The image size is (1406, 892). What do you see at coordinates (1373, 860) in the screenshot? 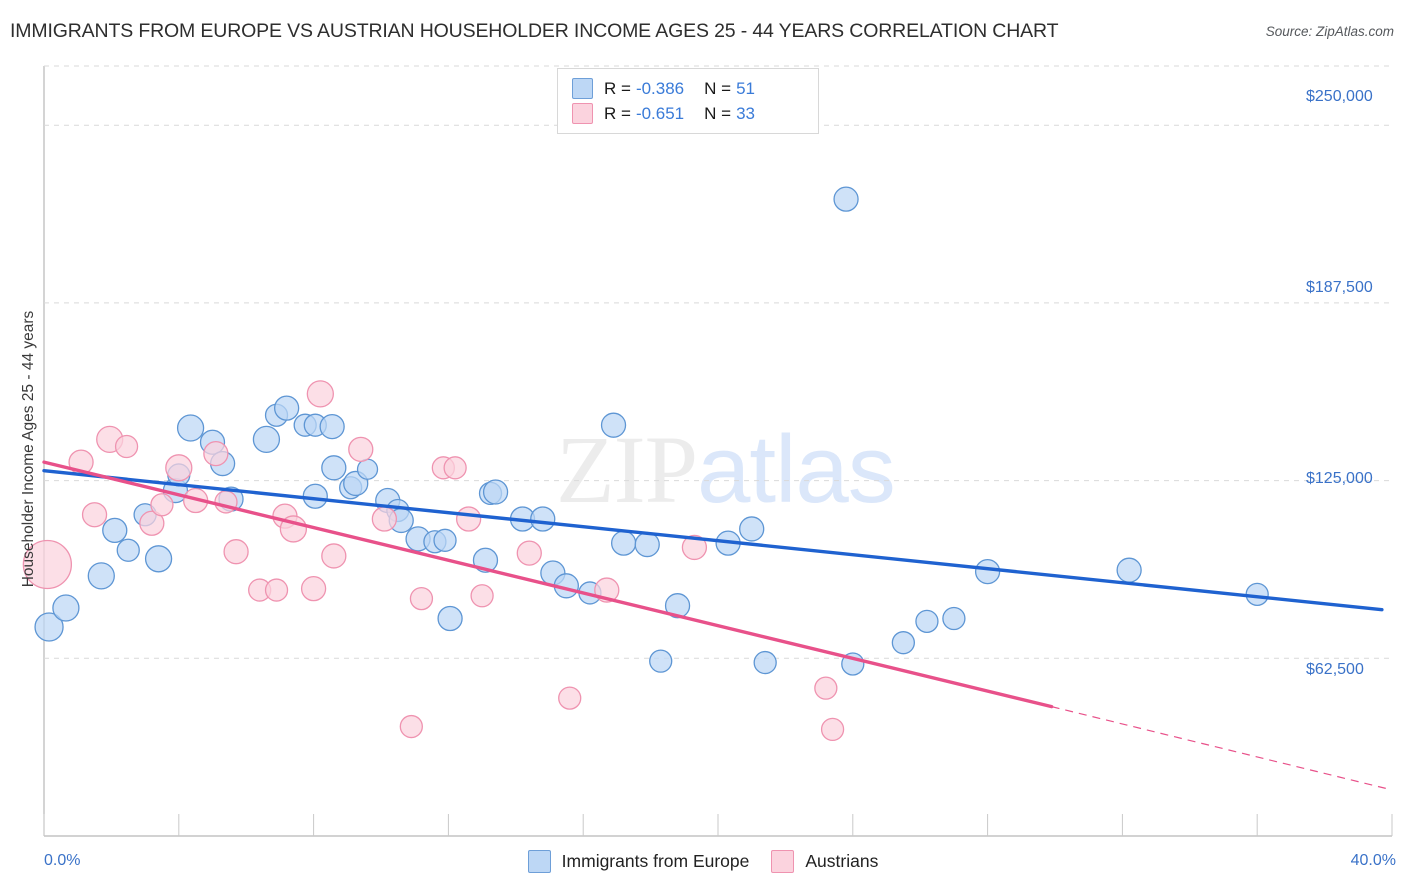
I see `x-tick-label-max: 40.0%` at bounding box center [1373, 860].